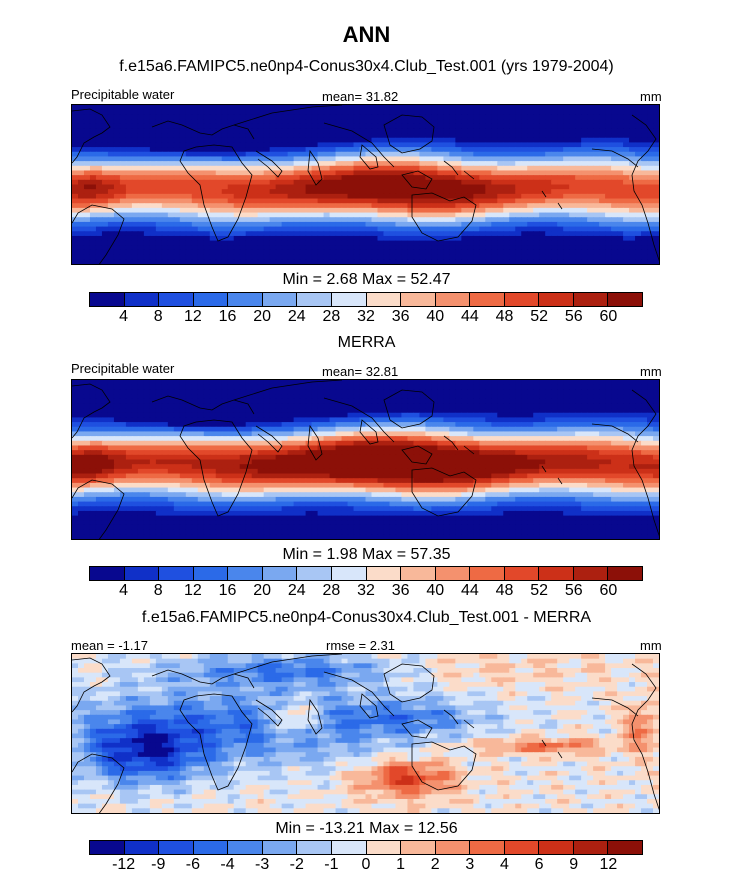 Image resolution: width=733 pixels, height=878 pixels. What do you see at coordinates (360, 371) in the screenshot?
I see `panel-2-mean-label: mean= 32.81` at bounding box center [360, 371].